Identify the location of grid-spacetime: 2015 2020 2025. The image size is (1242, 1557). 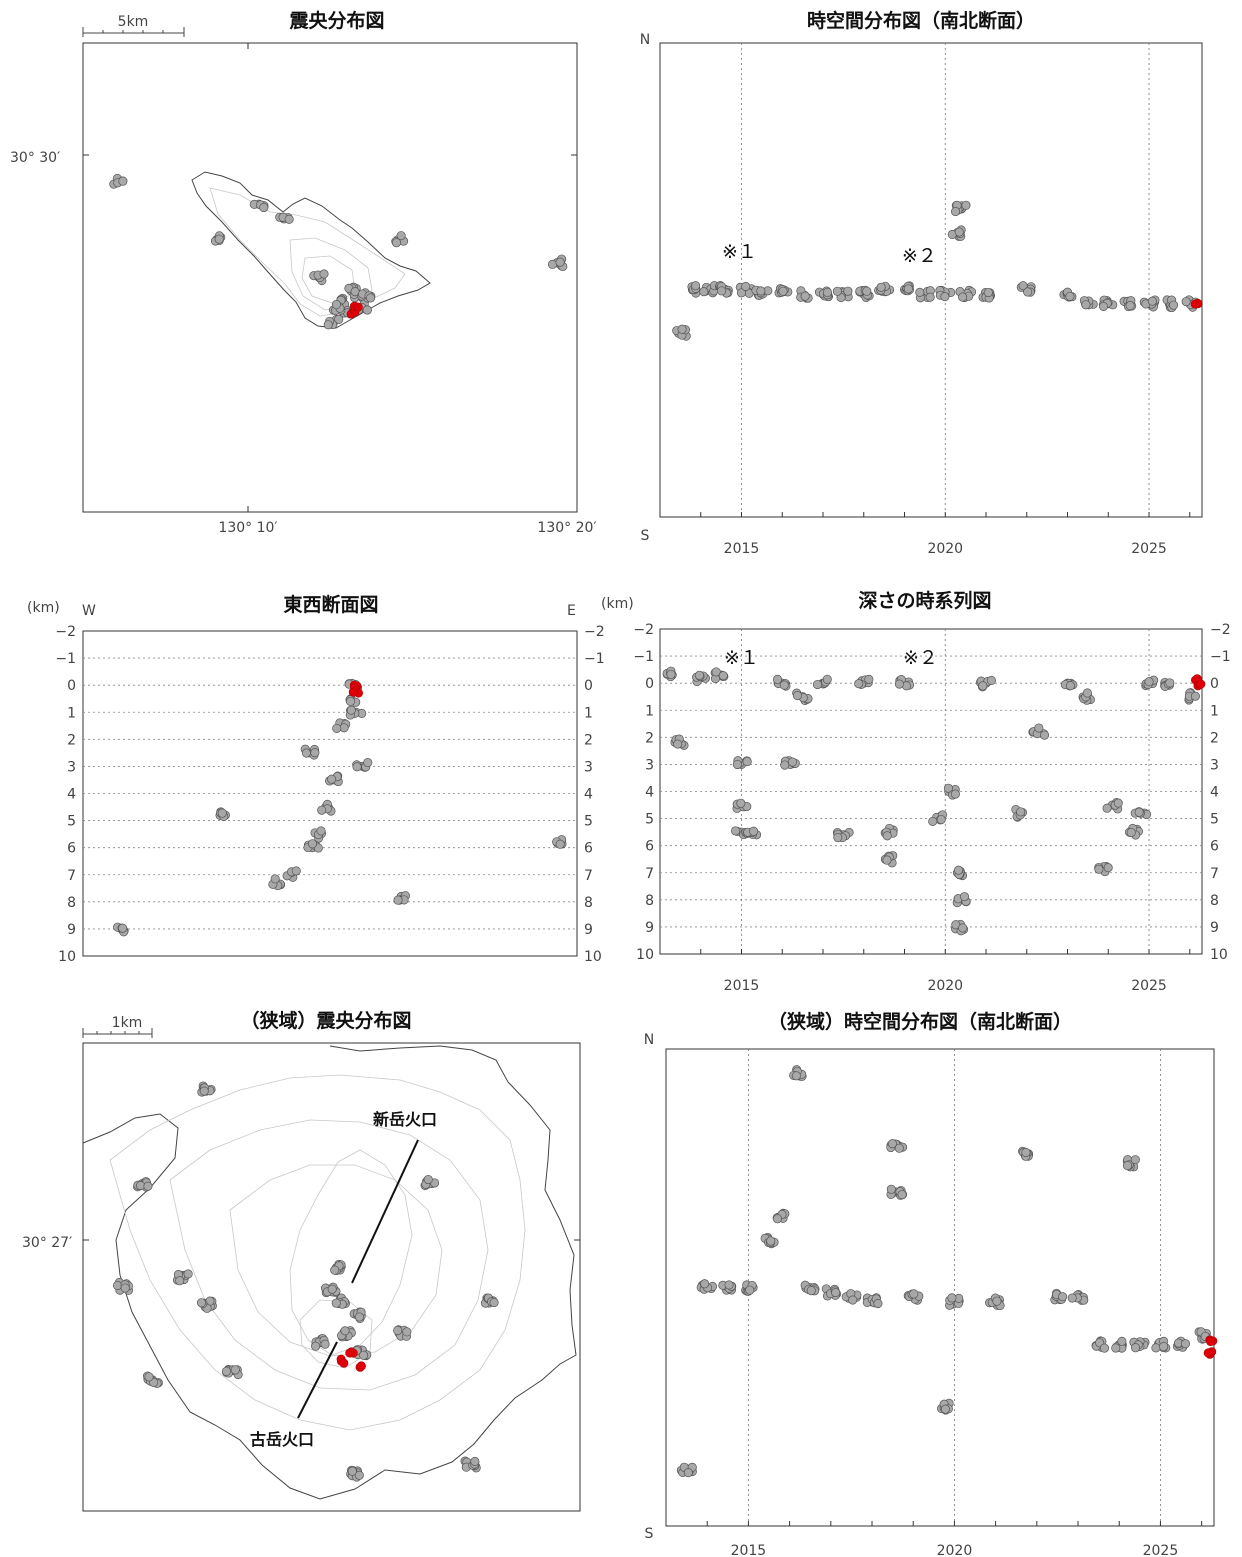
(925, 300).